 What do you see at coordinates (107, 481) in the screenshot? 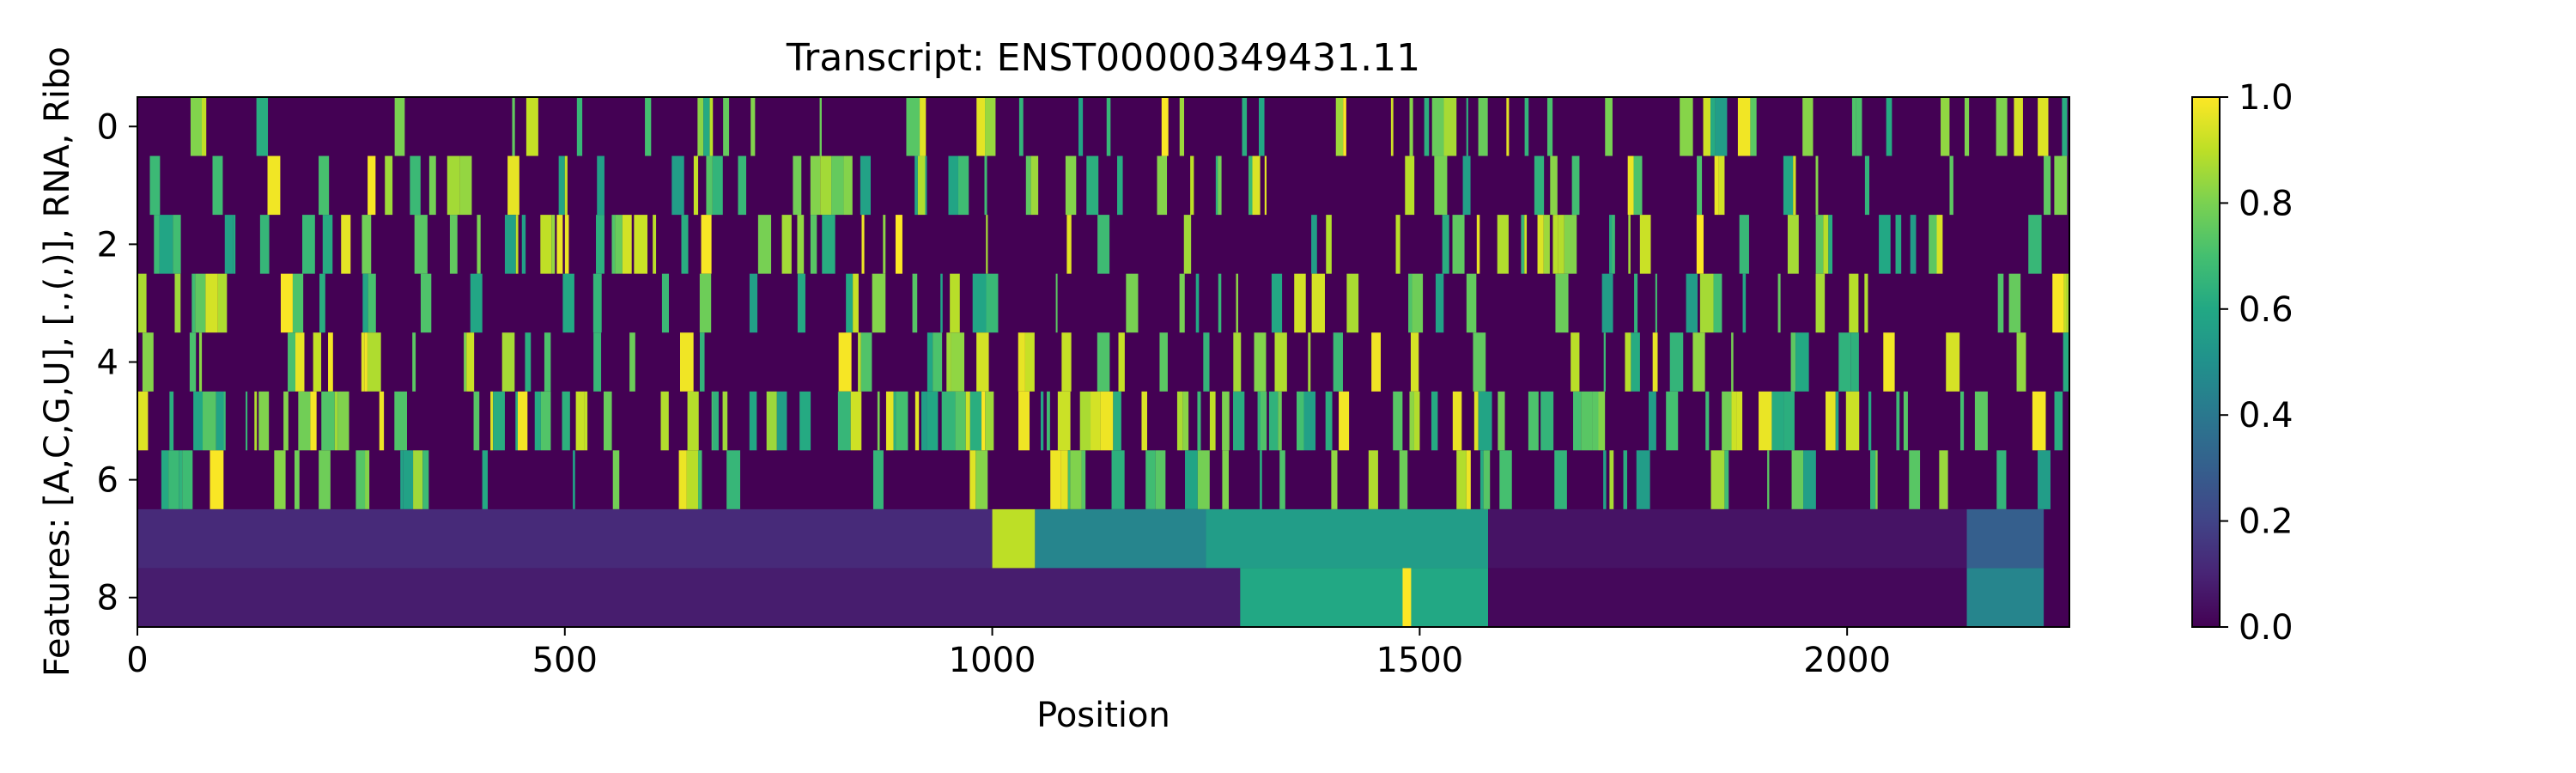
I see `y-tick-label: 6` at bounding box center [107, 481].